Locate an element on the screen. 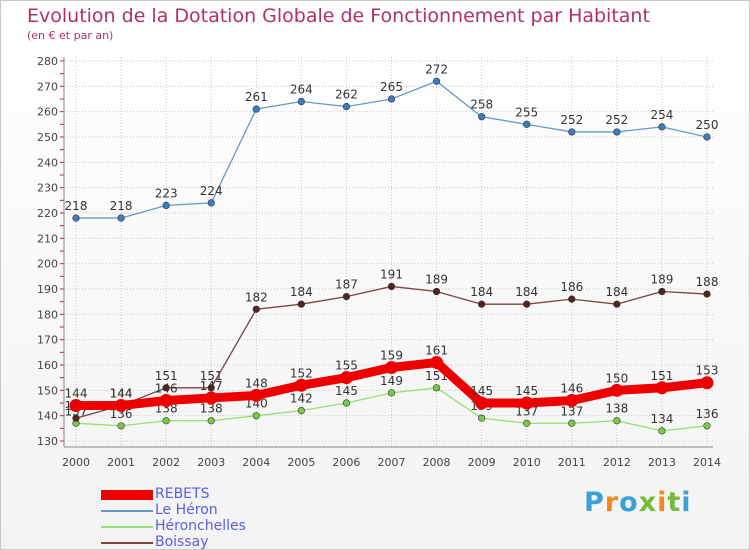 This screenshot has height=550, width=750. data-label: 186 is located at coordinates (571, 287).